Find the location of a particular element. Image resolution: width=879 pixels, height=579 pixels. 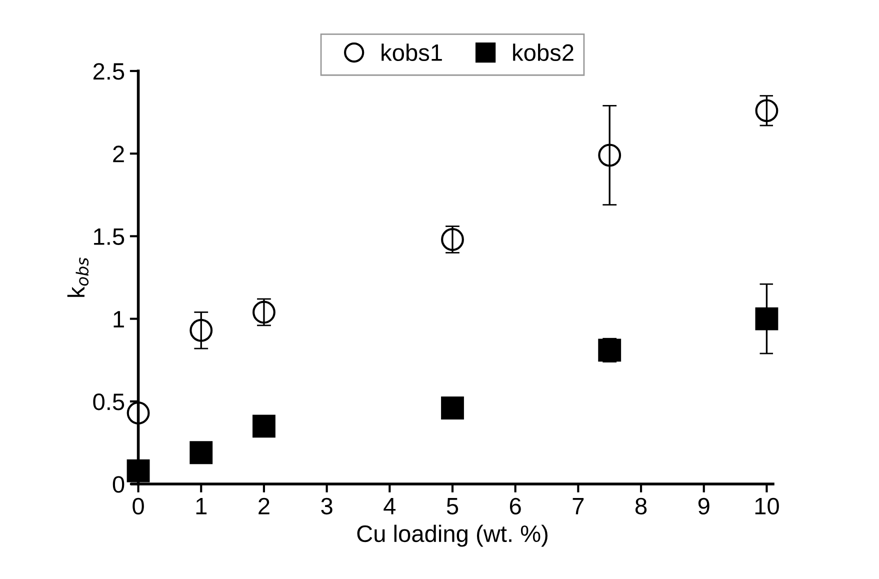

x-tick-label: 6 is located at coordinates (515, 506).